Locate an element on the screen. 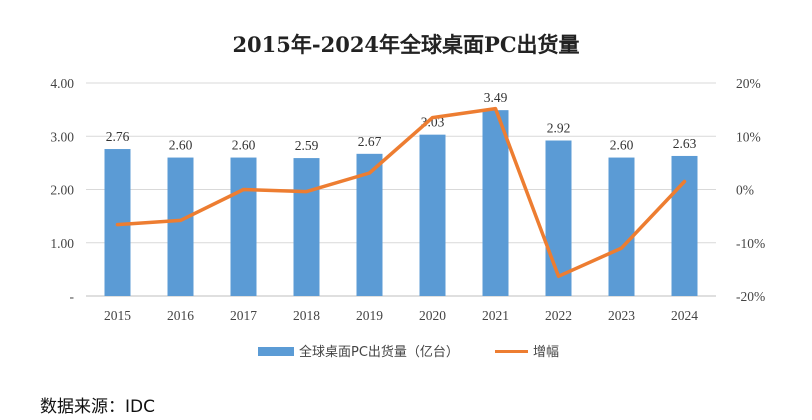  x-tick-label: 2023 is located at coordinates (621, 315).